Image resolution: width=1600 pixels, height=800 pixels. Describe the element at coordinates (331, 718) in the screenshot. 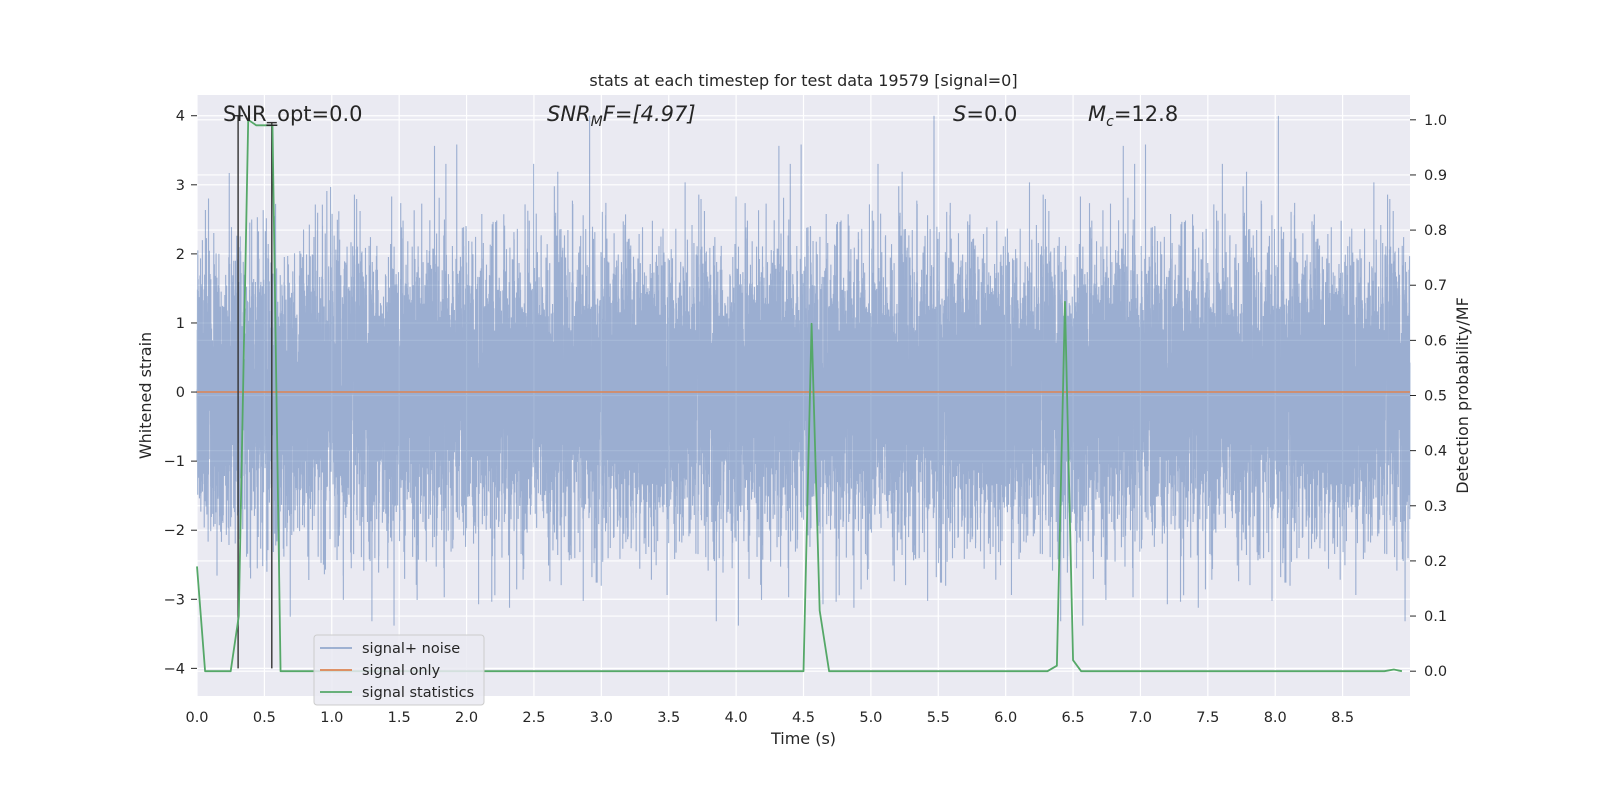

I see `x-tick-label: 1.0` at that location.